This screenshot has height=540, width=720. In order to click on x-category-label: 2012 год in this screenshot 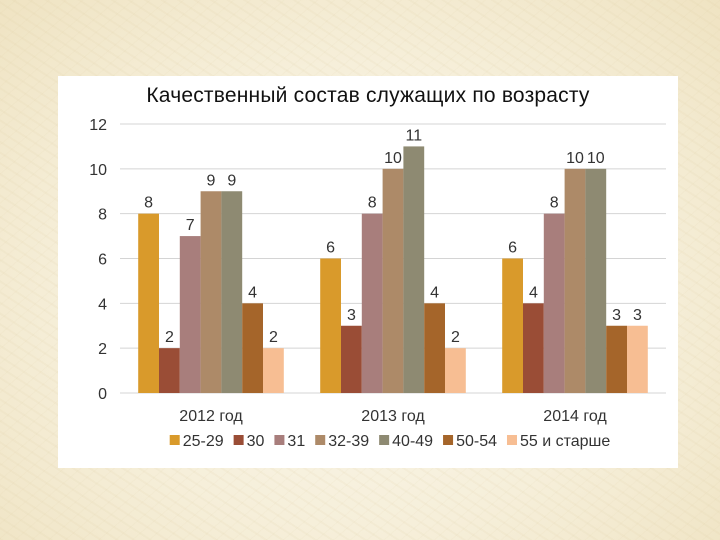, I will do `click(211, 416)`.